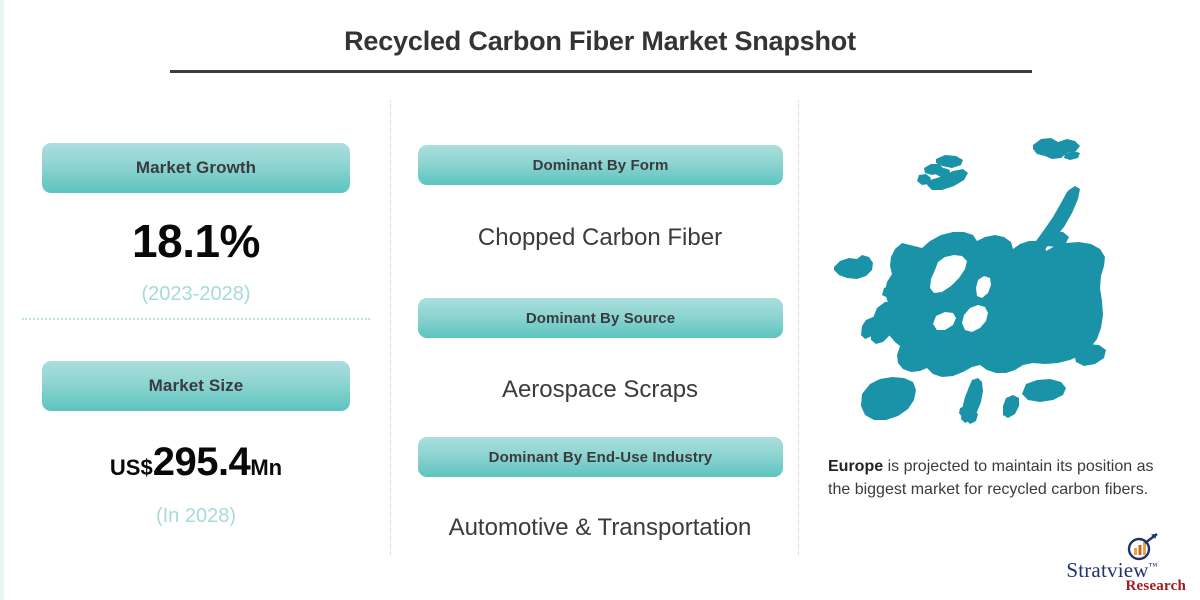 Image resolution: width=1200 pixels, height=600 pixels. What do you see at coordinates (798, 327) in the screenshot?
I see `divider-middle-right` at bounding box center [798, 327].